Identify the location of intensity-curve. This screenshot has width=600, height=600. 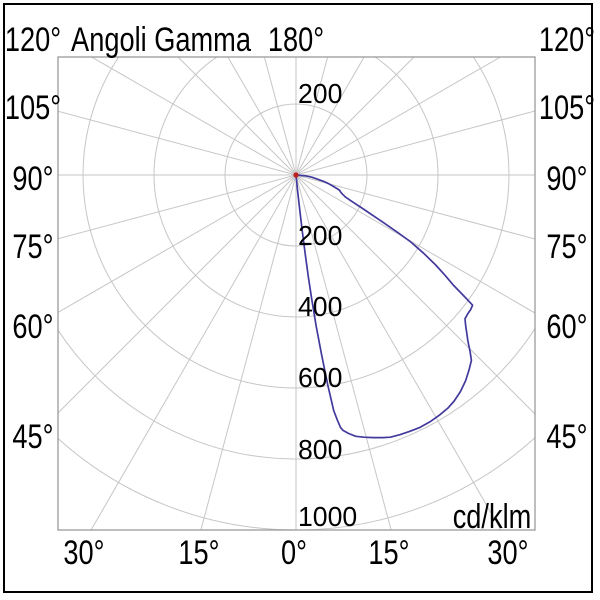
(384, 306).